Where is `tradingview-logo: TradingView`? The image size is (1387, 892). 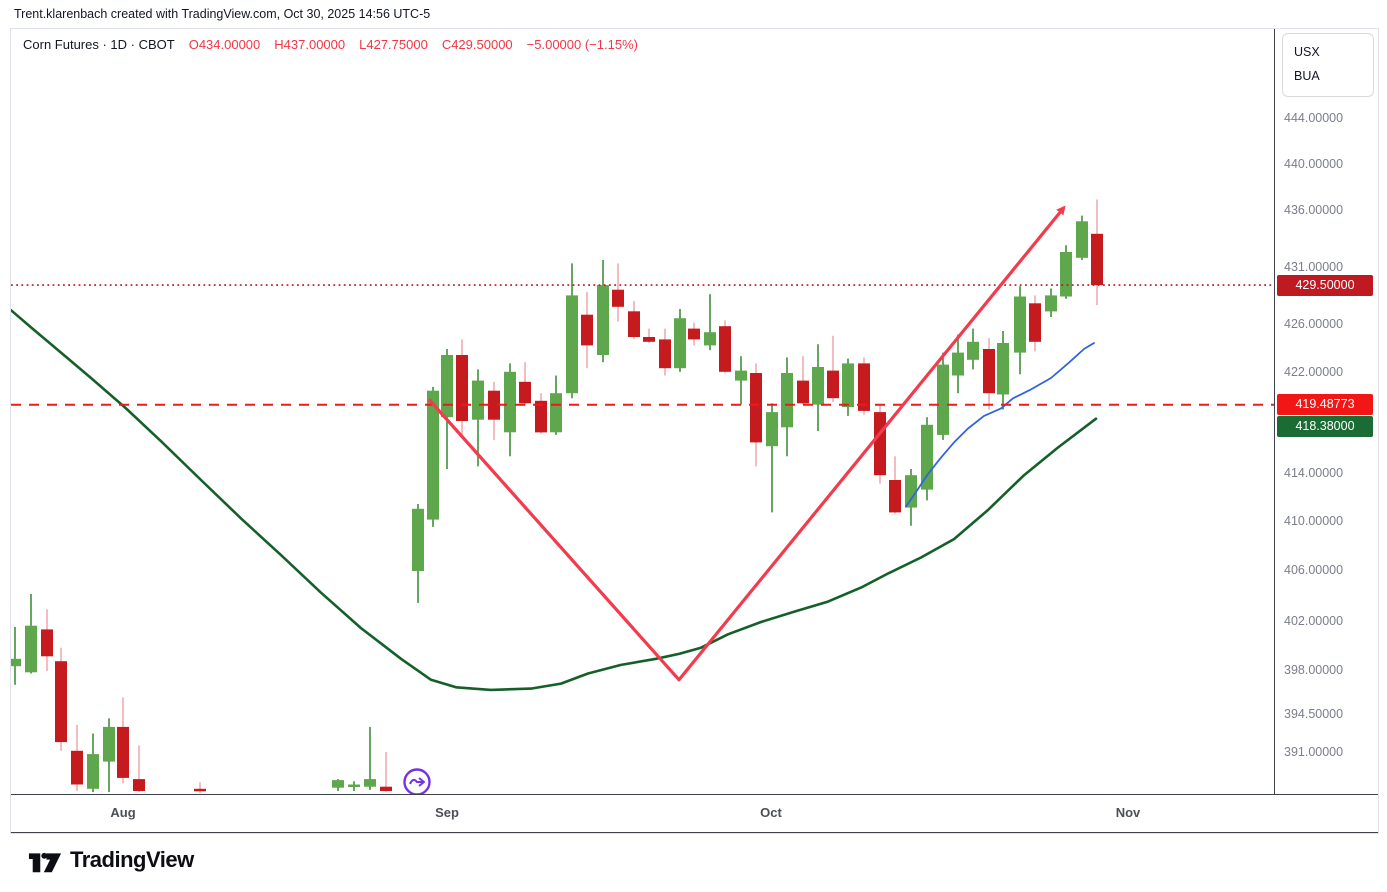
tradingview-logo: TradingView is located at coordinates (111, 860).